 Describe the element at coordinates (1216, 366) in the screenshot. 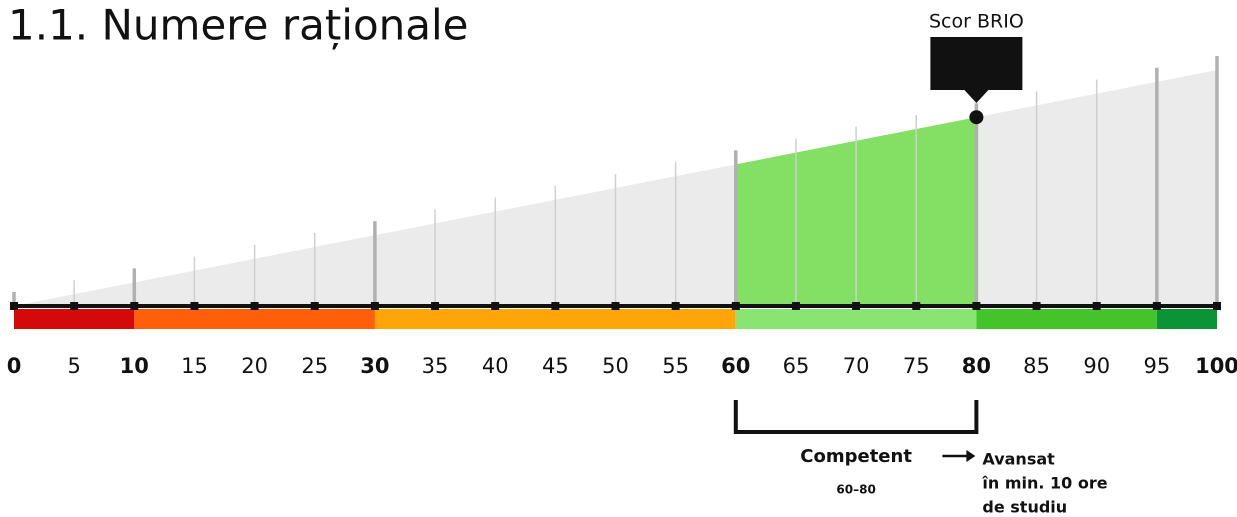

I see `x-tick-label: 100` at that location.